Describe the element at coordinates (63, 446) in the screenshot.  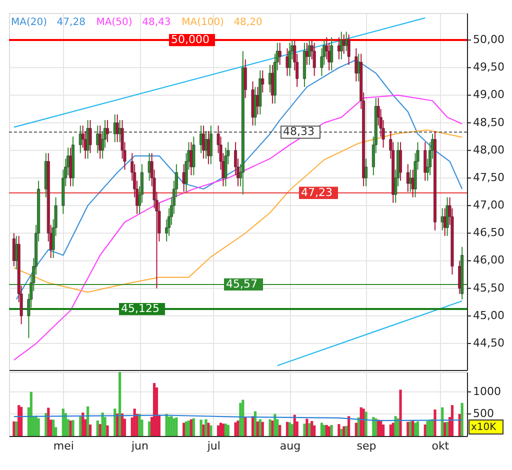
I see `x-tick-label: mei` at that location.